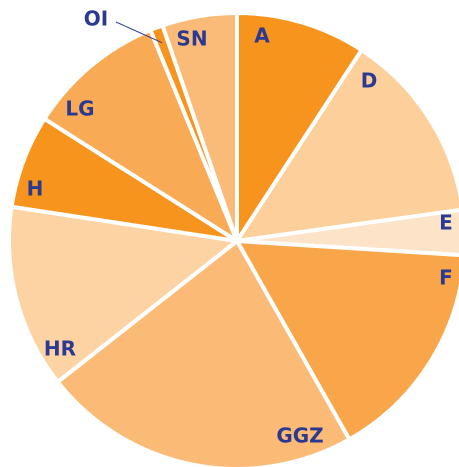  What do you see at coordinates (446, 223) in the screenshot?
I see `slice-label: E` at bounding box center [446, 223].